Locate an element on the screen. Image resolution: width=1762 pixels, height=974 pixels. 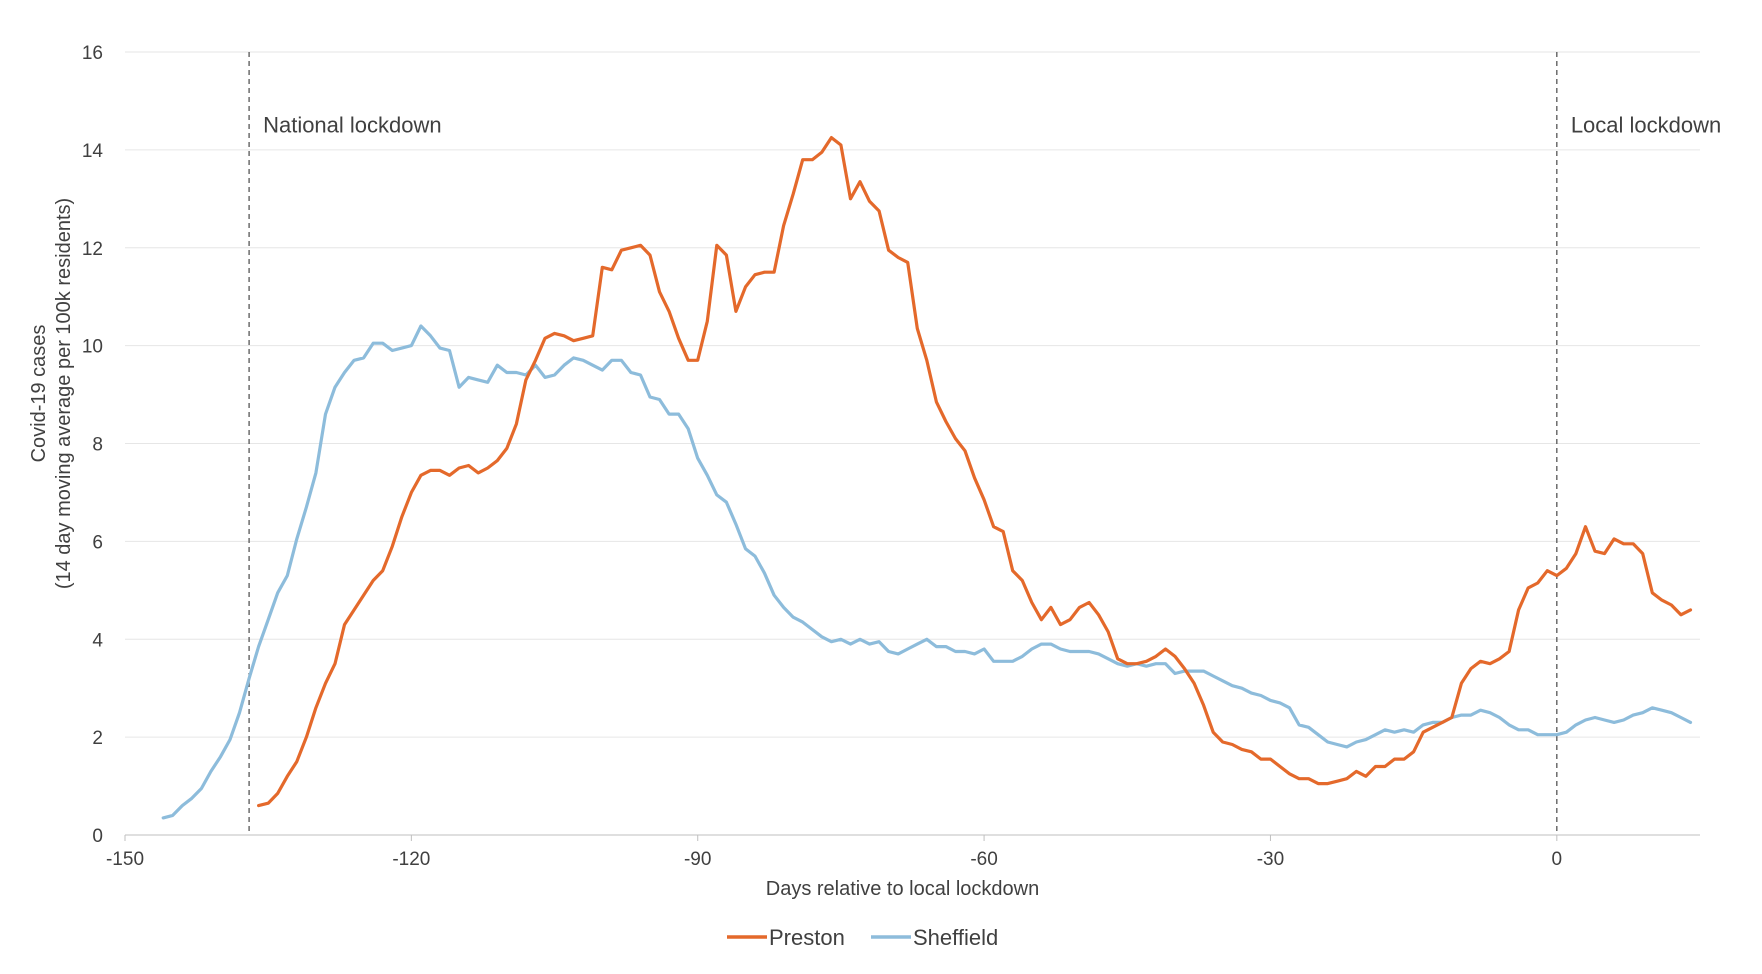
x-tick-label: -30 is located at coordinates (1270, 859).